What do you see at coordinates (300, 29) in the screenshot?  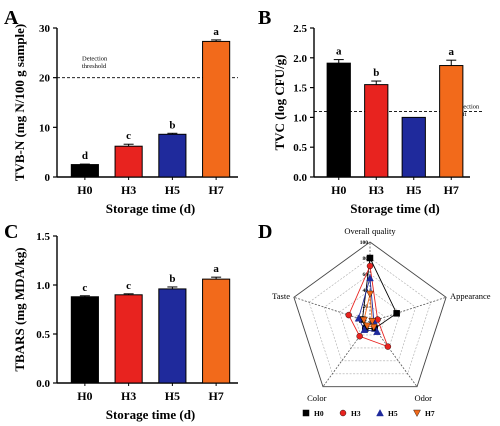 I see `y-tick-label: 2.5` at bounding box center [300, 29].